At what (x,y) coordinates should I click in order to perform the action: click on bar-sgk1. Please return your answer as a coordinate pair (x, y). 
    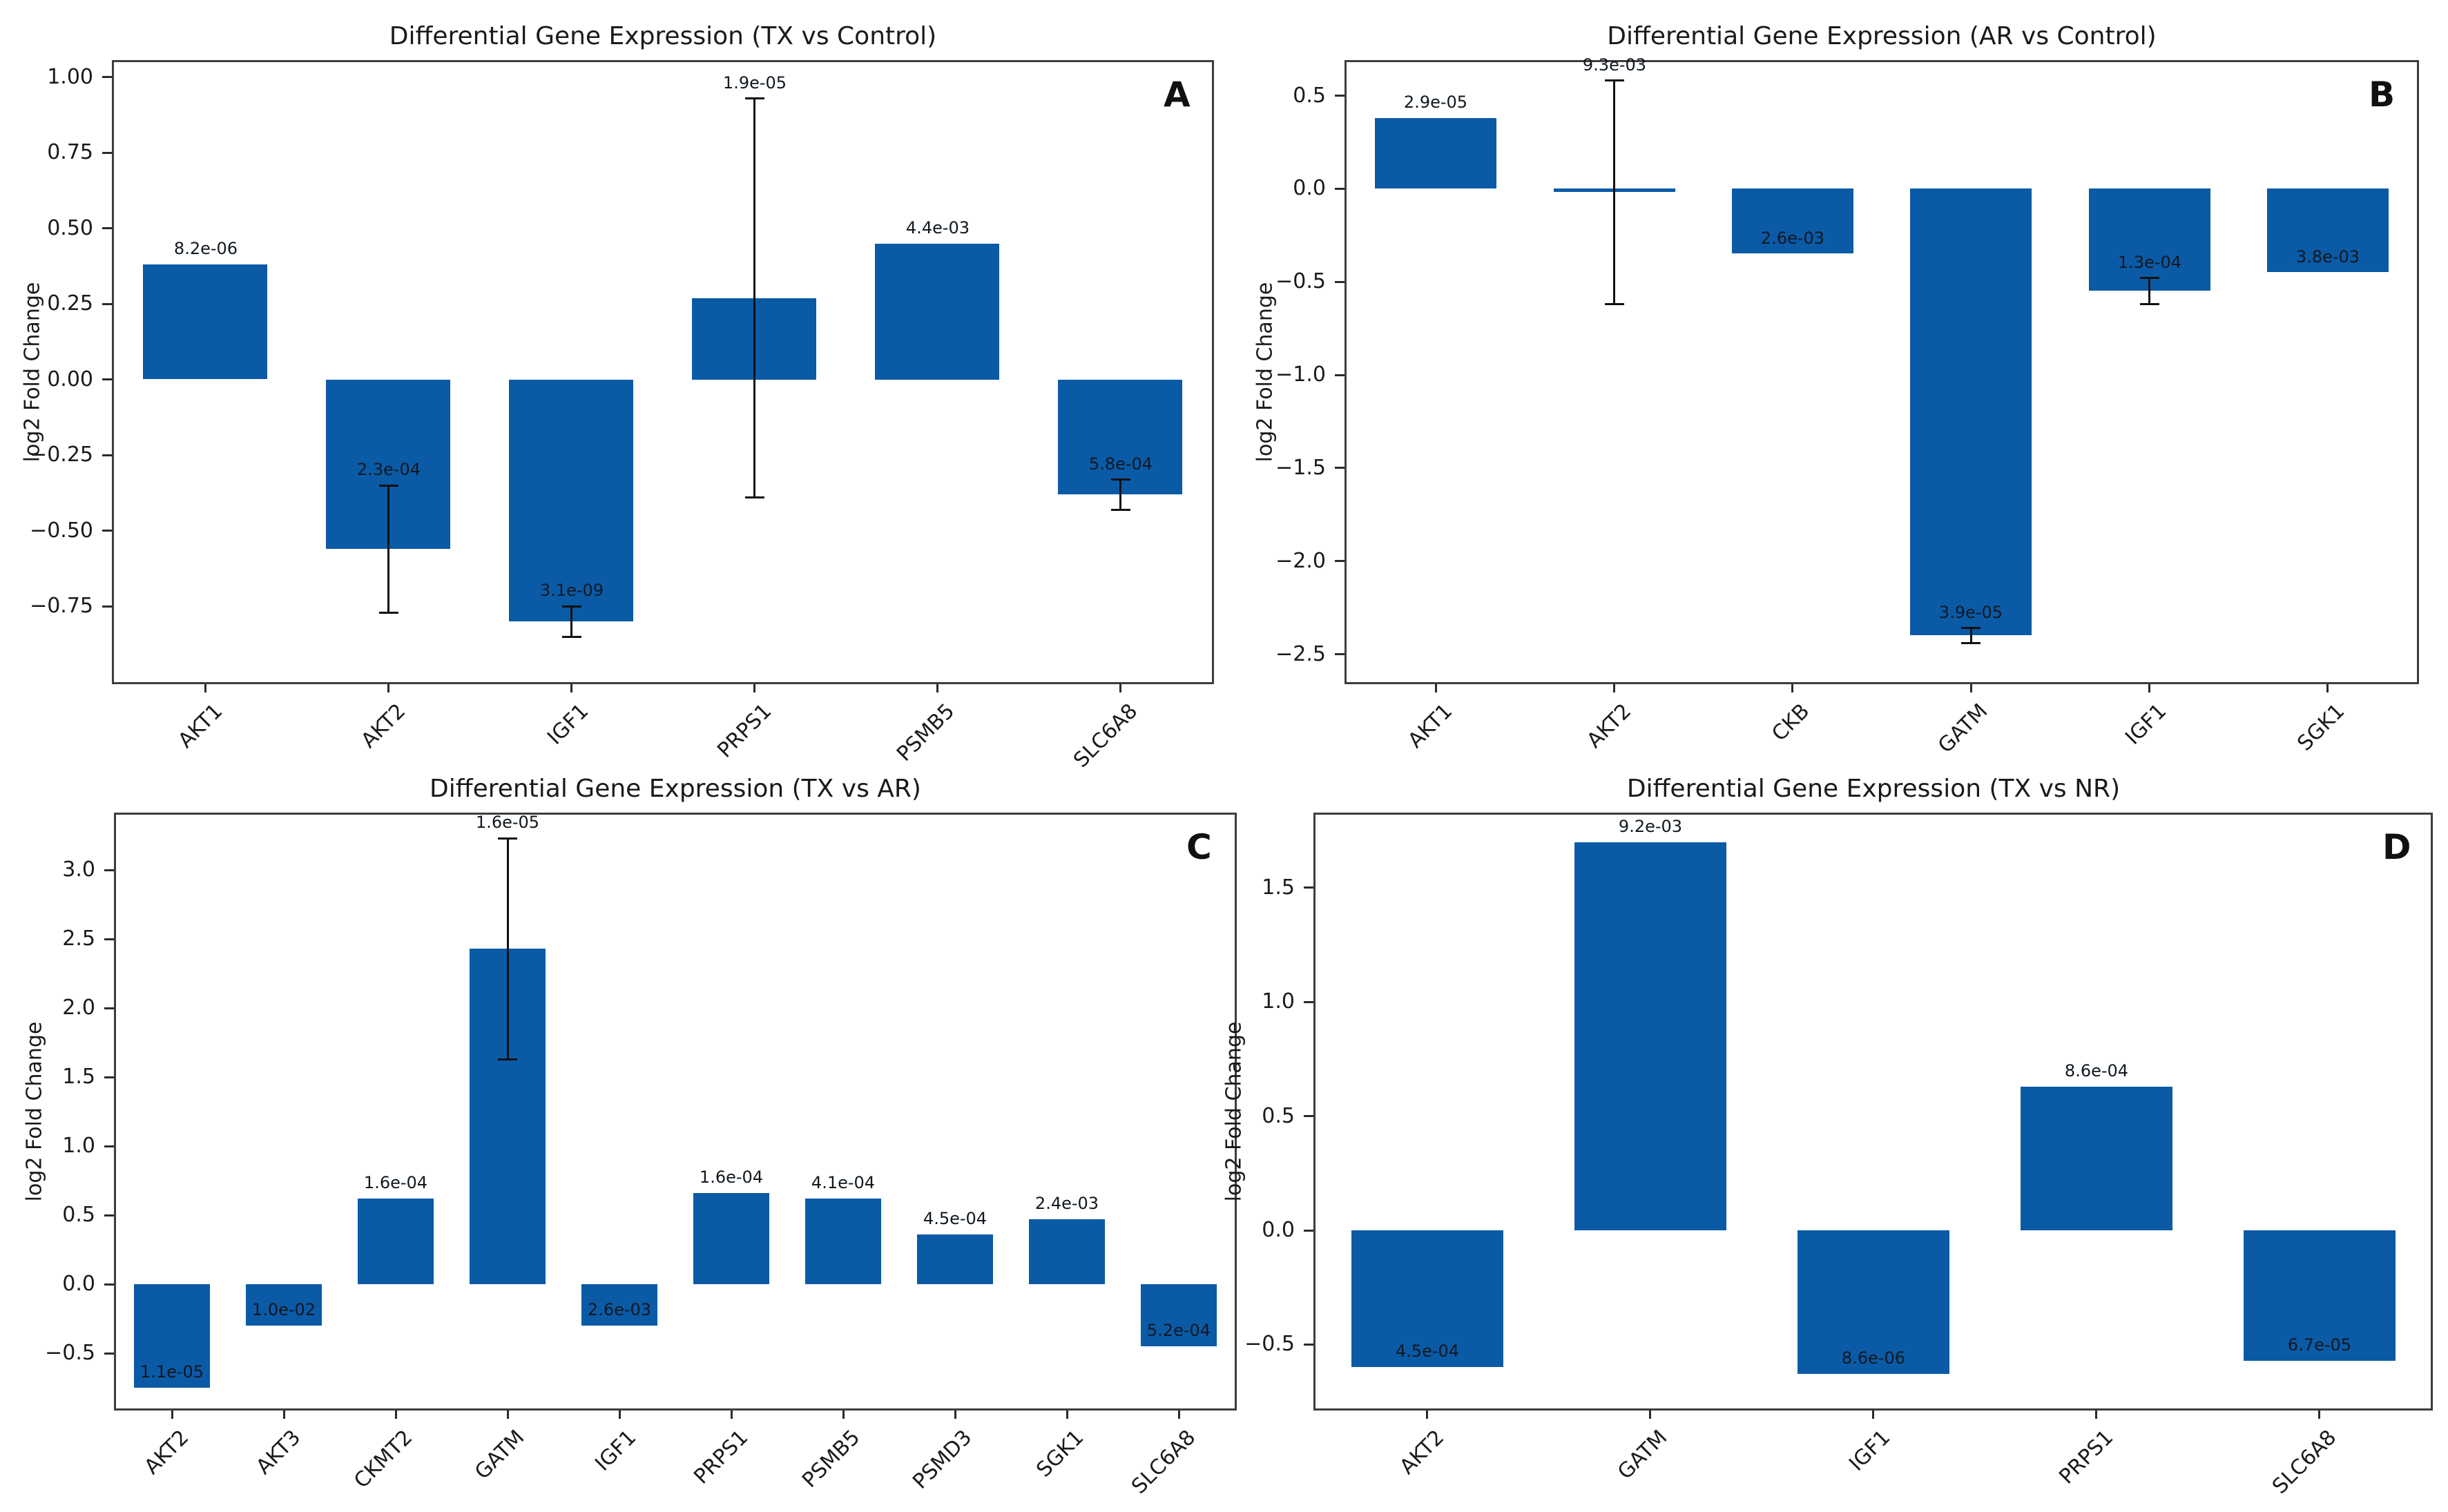
    Looking at the image, I should click on (2328, 230).